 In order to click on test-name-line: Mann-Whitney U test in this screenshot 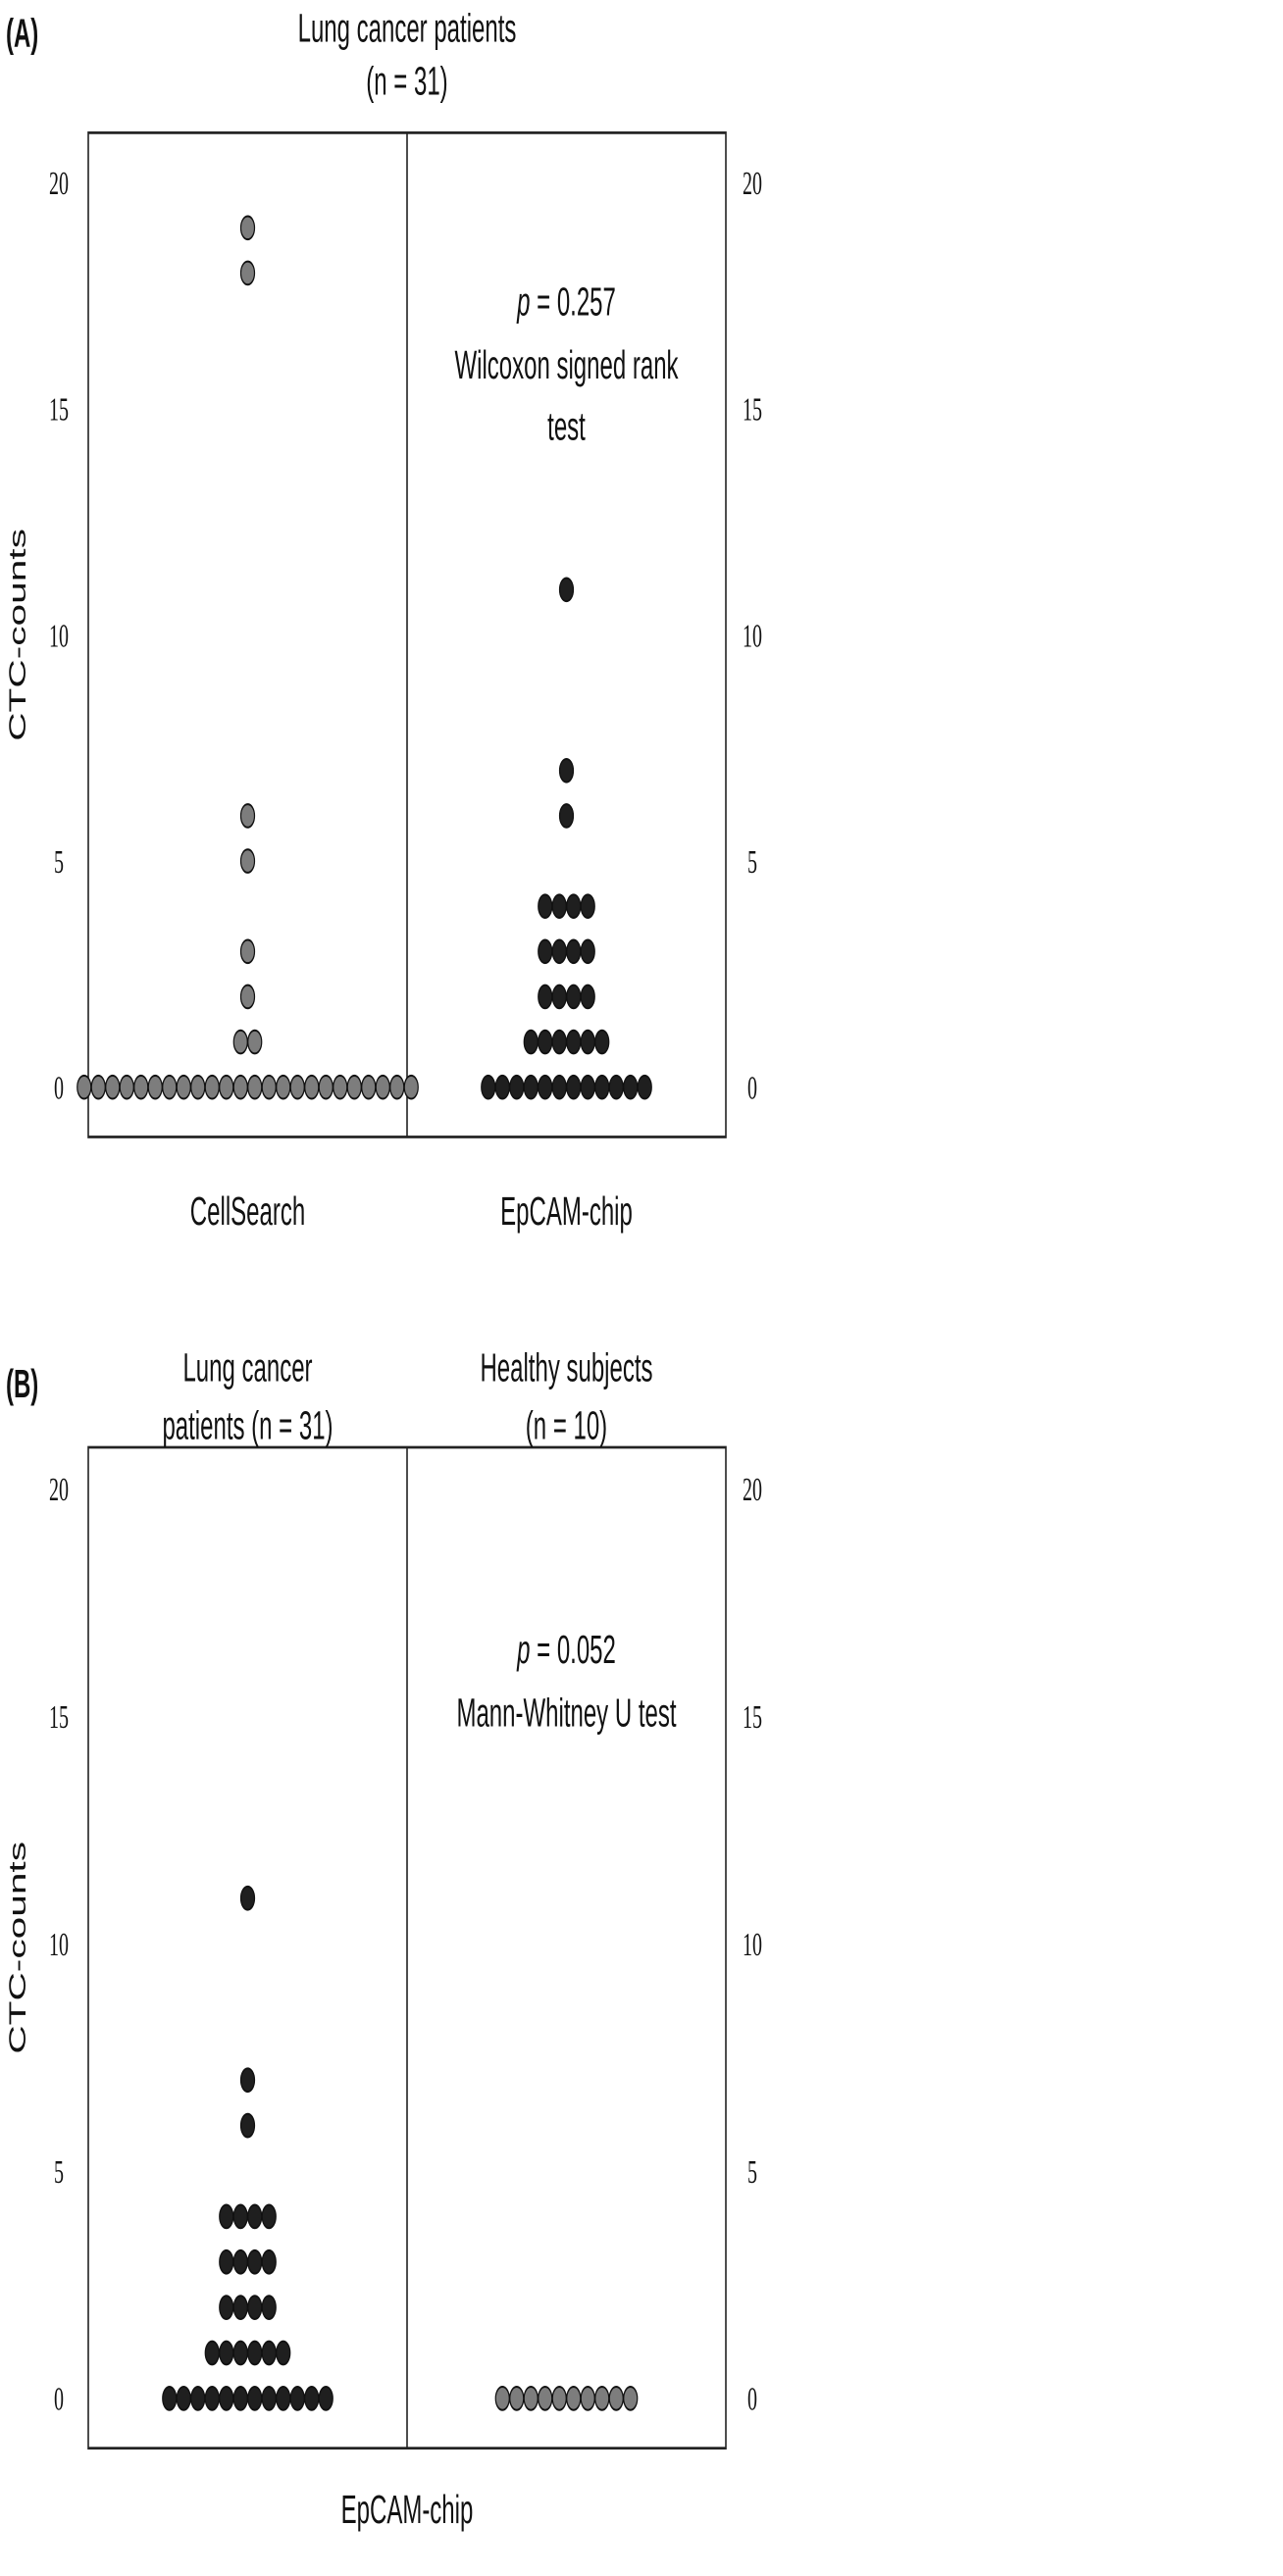, I will do `click(566, 1714)`.